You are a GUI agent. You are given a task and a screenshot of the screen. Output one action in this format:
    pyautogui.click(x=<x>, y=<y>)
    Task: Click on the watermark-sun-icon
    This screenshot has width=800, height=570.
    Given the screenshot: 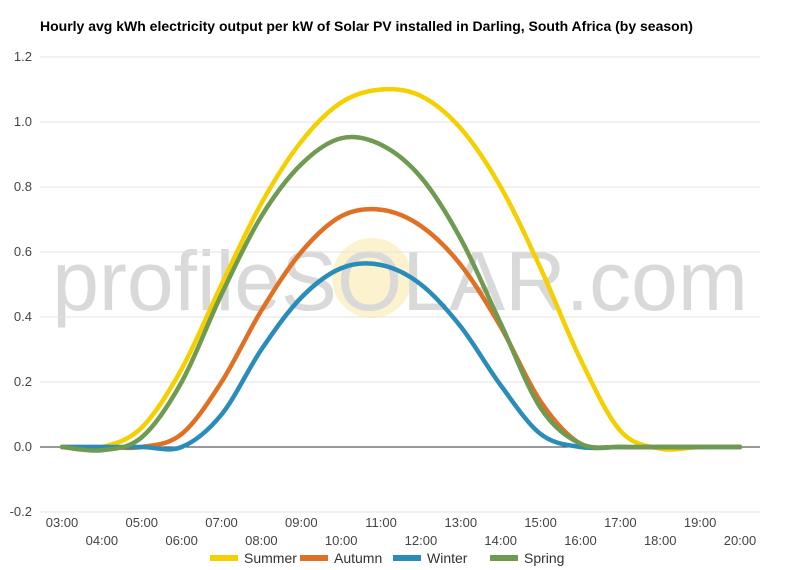 What is the action you would take?
    pyautogui.click(x=372, y=278)
    